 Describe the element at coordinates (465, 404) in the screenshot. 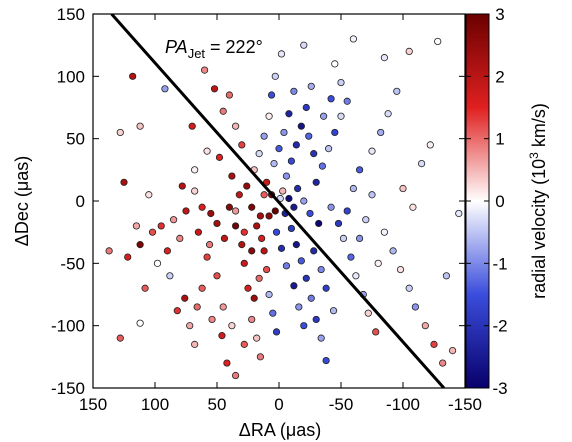

I see `x-tick-label: -150` at that location.